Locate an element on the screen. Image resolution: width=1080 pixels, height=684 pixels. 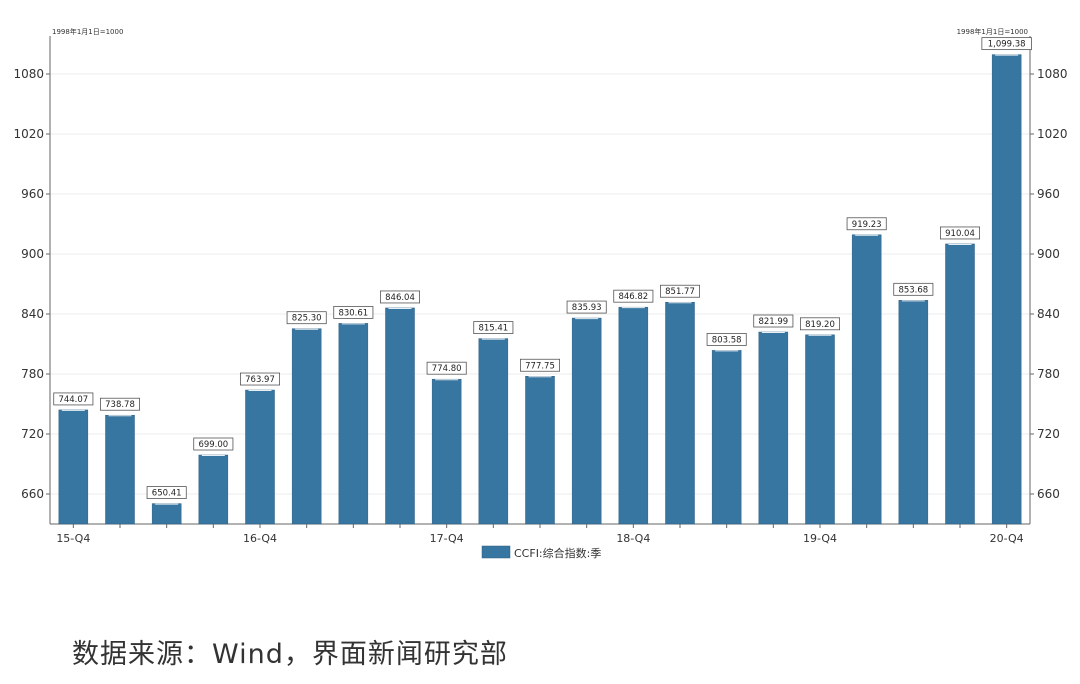
y-tick-label-left: 780 is located at coordinates (32, 374).